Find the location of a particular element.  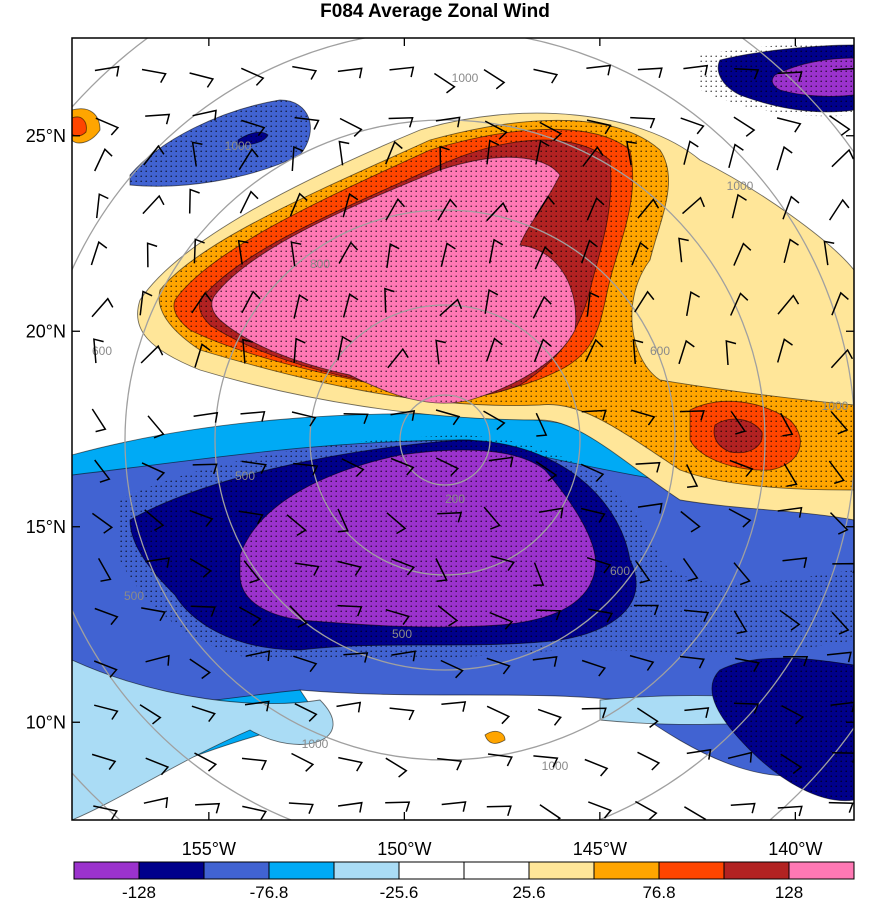

y-tick-label: 25°N is located at coordinates (46, 136).